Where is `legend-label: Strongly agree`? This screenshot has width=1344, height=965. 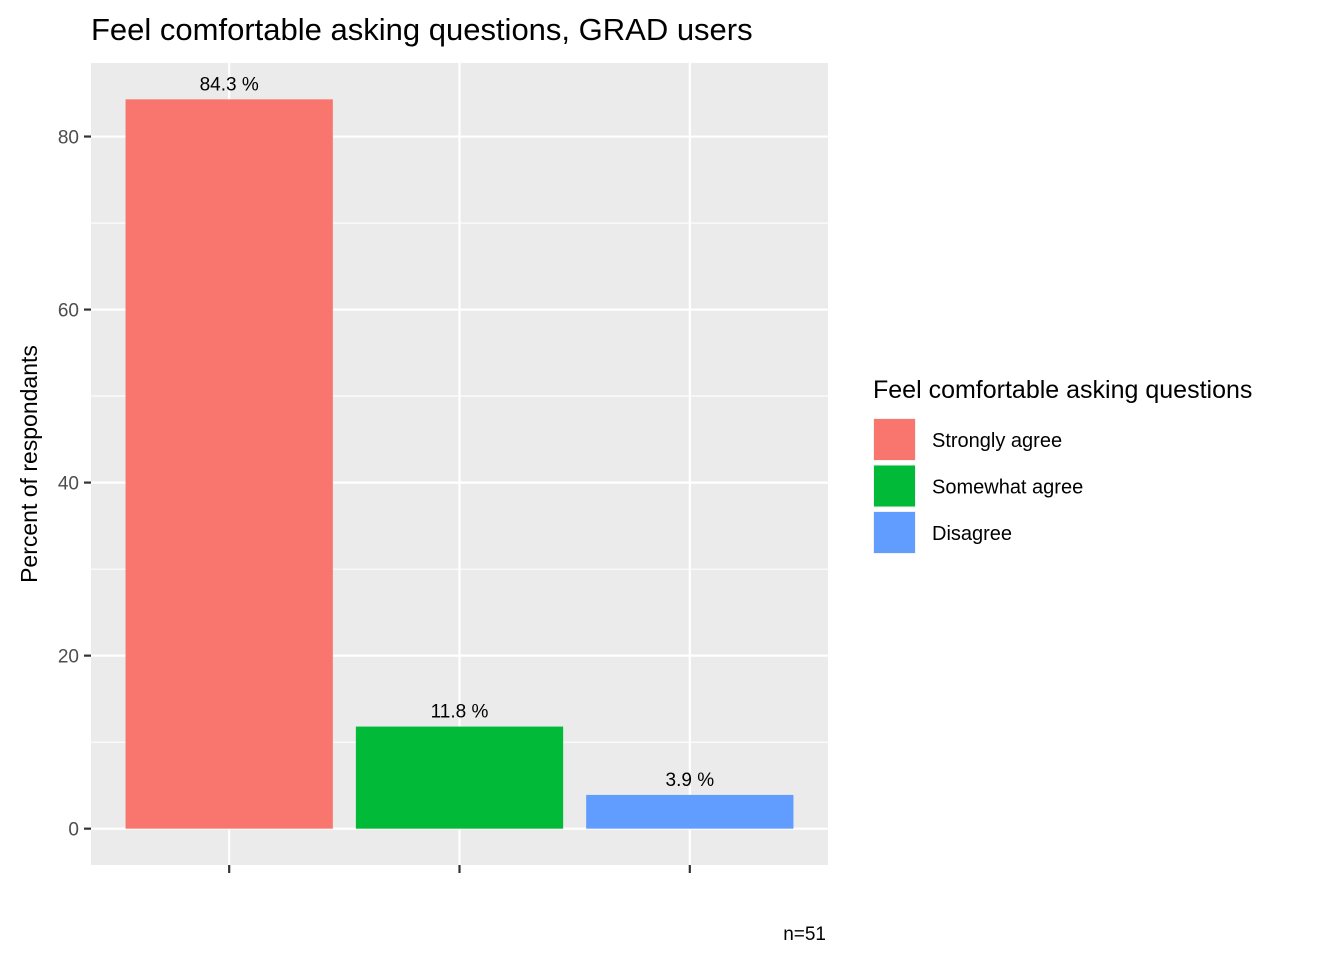
legend-label: Strongly agree is located at coordinates (997, 441).